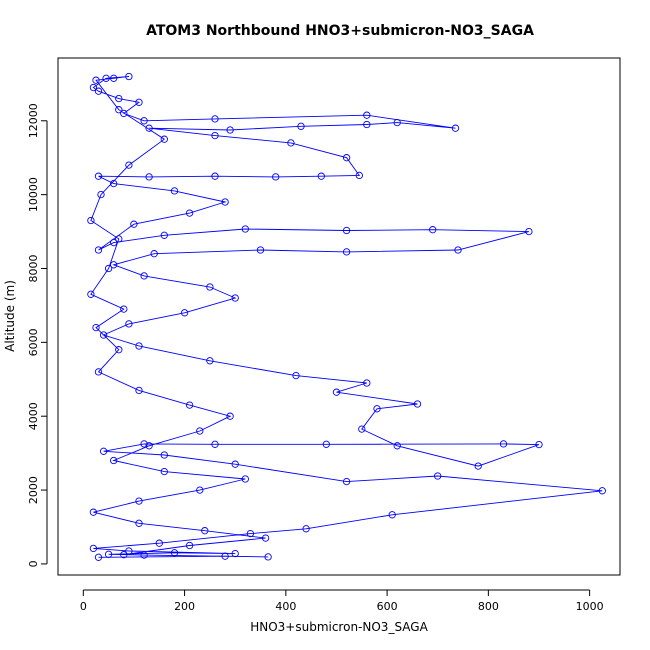  What do you see at coordinates (342, 601) in the screenshot?
I see `x-axis-ticks: 0 200 400 600 800 1000` at bounding box center [342, 601].